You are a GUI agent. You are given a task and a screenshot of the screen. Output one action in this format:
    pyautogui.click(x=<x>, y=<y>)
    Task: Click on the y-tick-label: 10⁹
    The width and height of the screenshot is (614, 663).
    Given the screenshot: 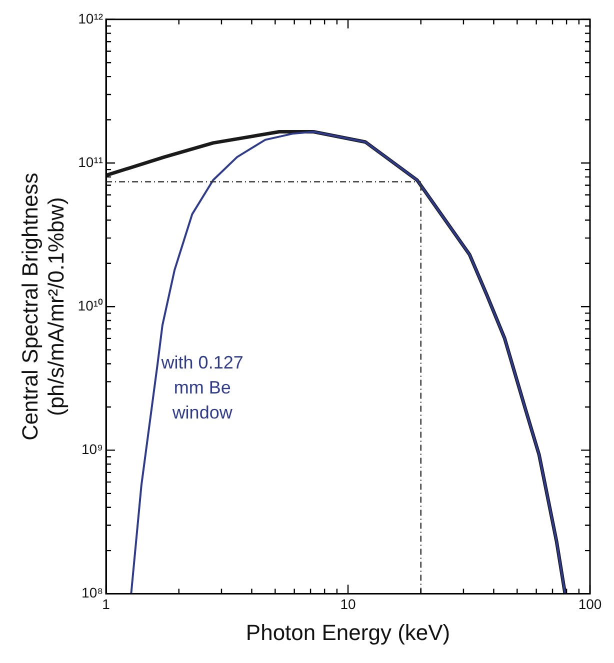 What is the action you would take?
    pyautogui.click(x=92, y=449)
    